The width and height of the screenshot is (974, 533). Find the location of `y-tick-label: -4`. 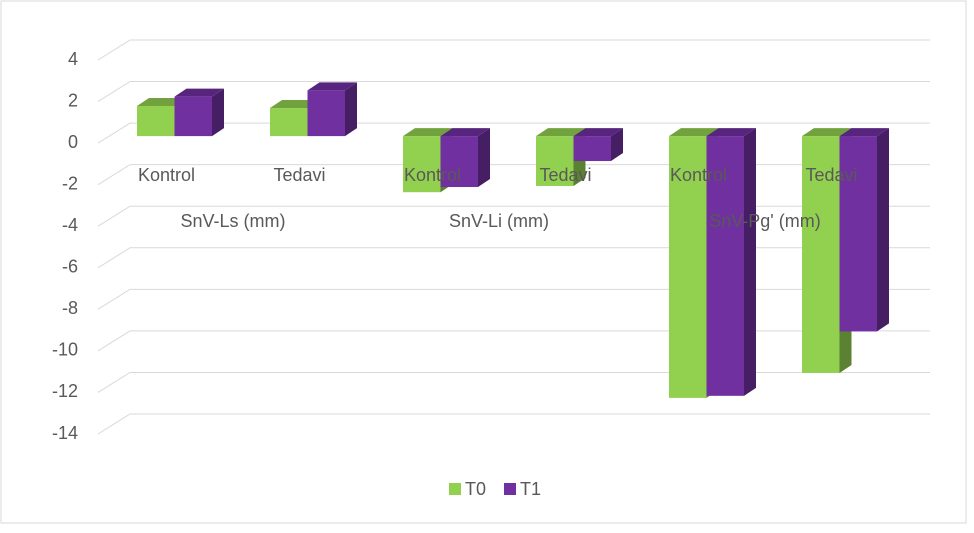

y-tick-label: -4 is located at coordinates (70, 225).